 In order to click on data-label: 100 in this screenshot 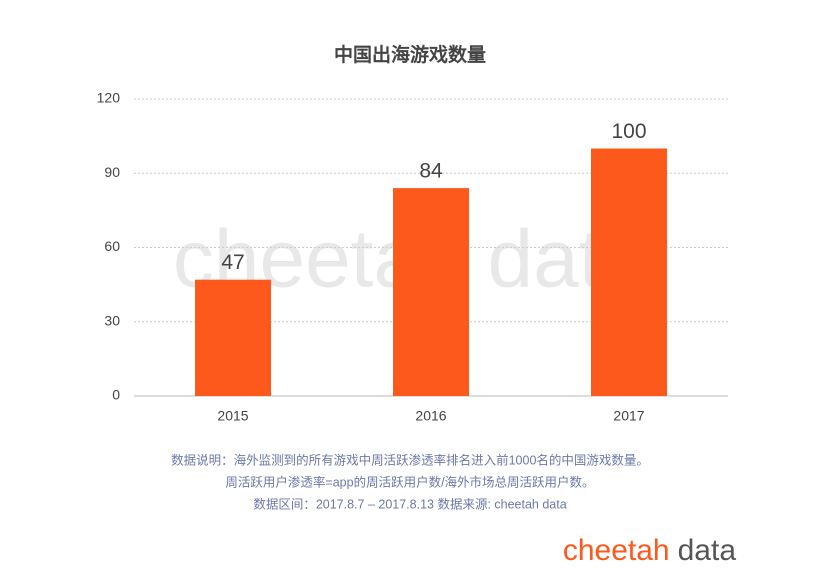, I will do `click(628, 131)`.